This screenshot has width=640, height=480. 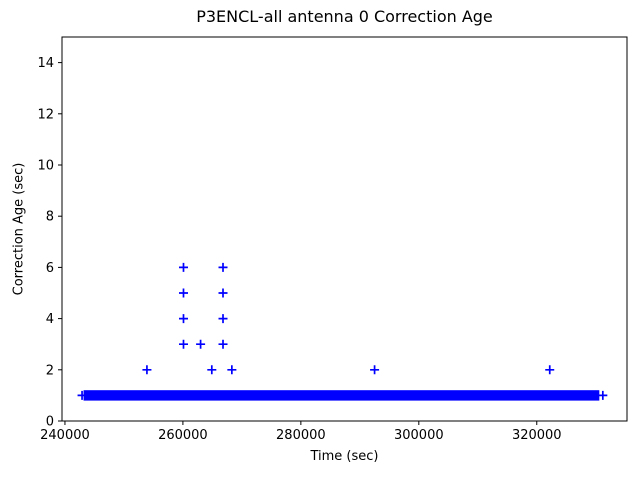 What do you see at coordinates (50, 268) in the screenshot?
I see `y-tick-label: 6` at bounding box center [50, 268].